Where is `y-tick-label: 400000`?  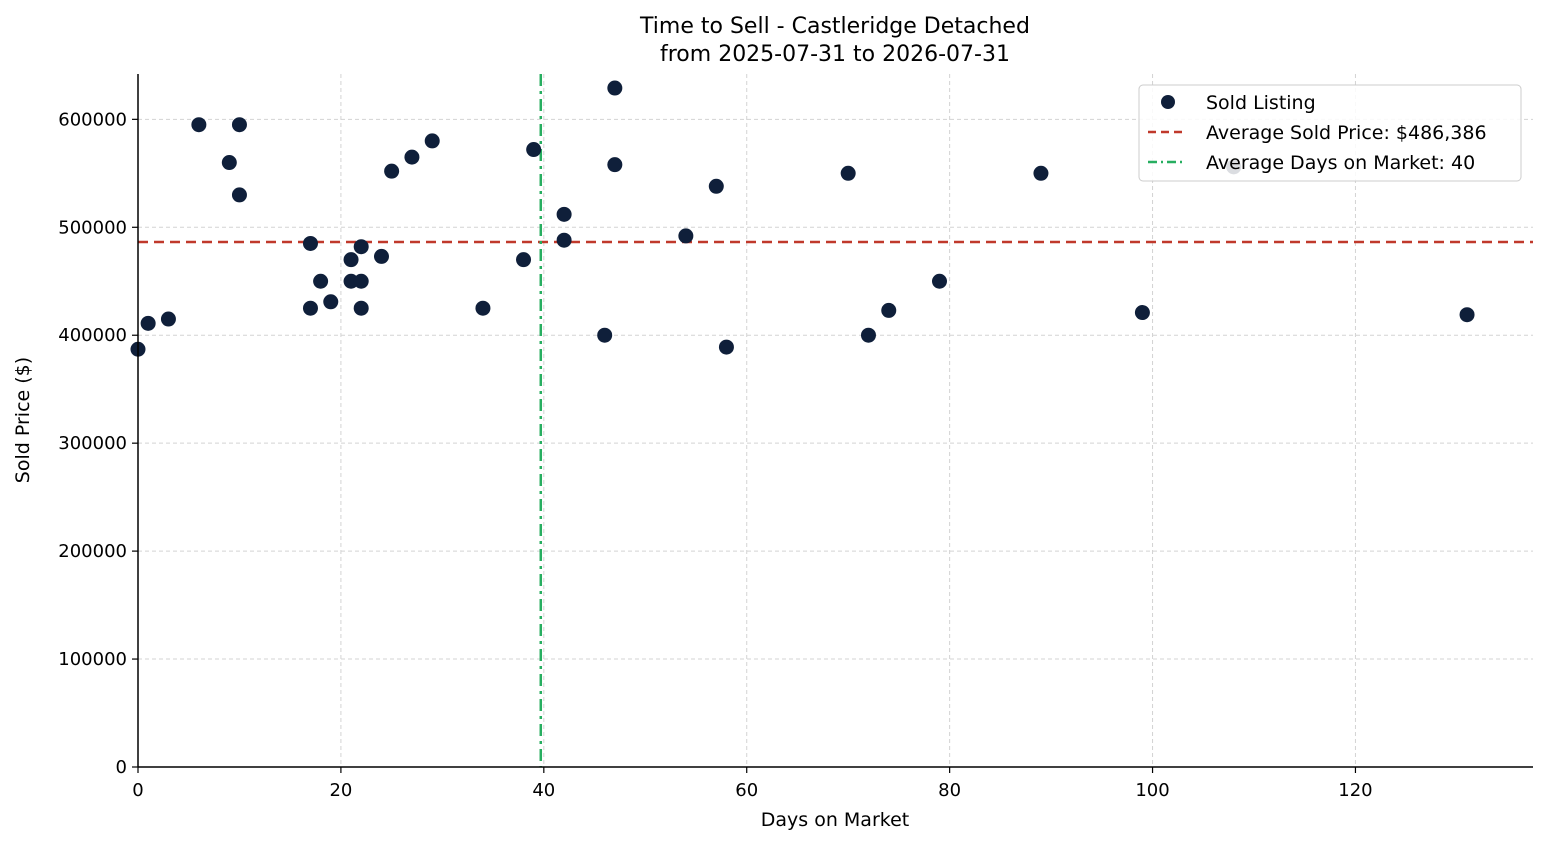
y-tick-label: 400000 is located at coordinates (92, 335).